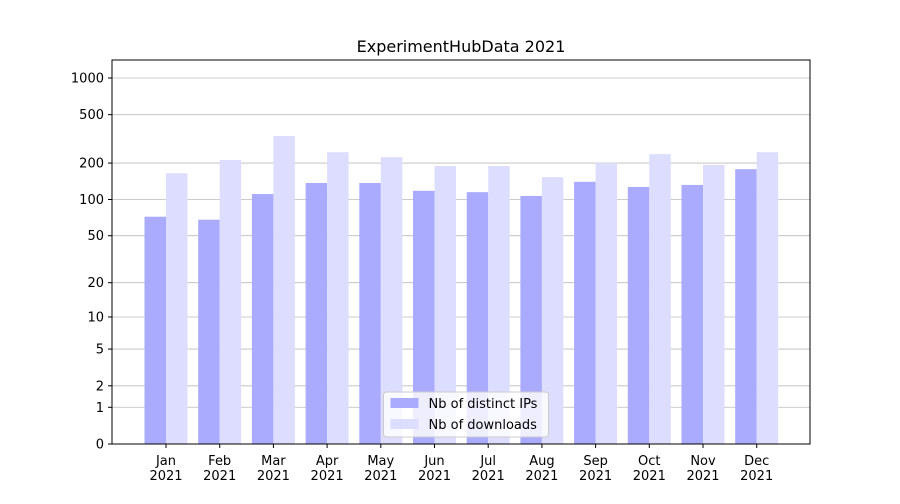 The height and width of the screenshot is (504, 900). What do you see at coordinates (461, 46) in the screenshot?
I see `chart-title: ExperimentHubData 2021` at bounding box center [461, 46].